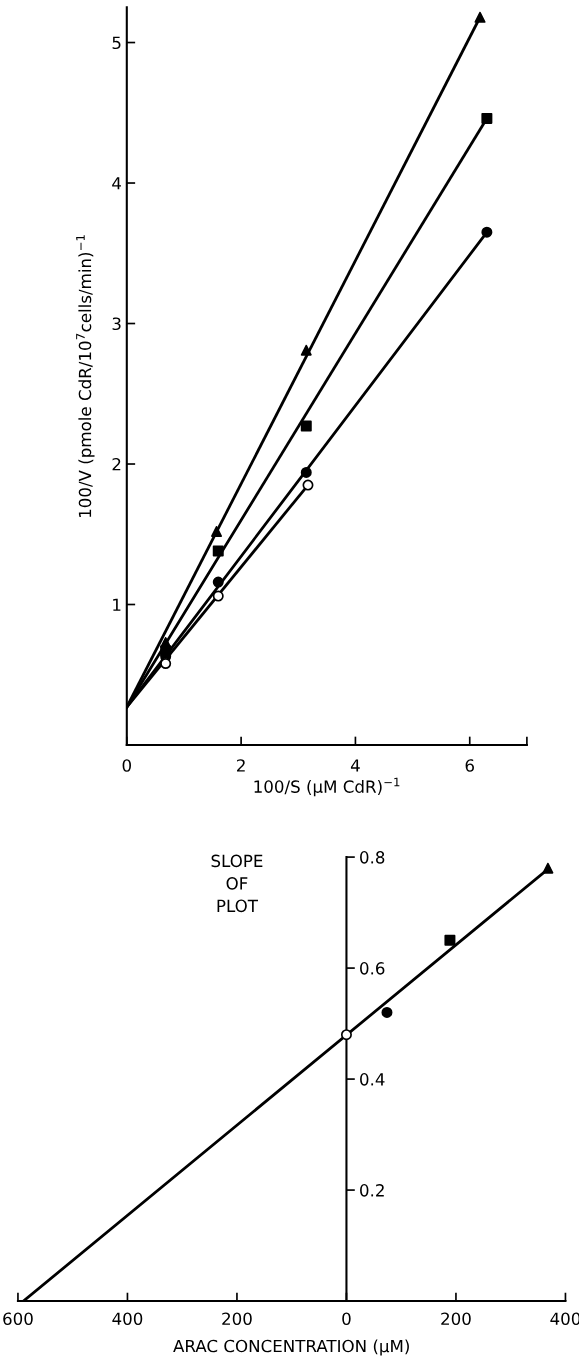 The width and height of the screenshot is (579, 1372). What do you see at coordinates (117, 604) in the screenshot?
I see `y-tick-label: 1` at bounding box center [117, 604].